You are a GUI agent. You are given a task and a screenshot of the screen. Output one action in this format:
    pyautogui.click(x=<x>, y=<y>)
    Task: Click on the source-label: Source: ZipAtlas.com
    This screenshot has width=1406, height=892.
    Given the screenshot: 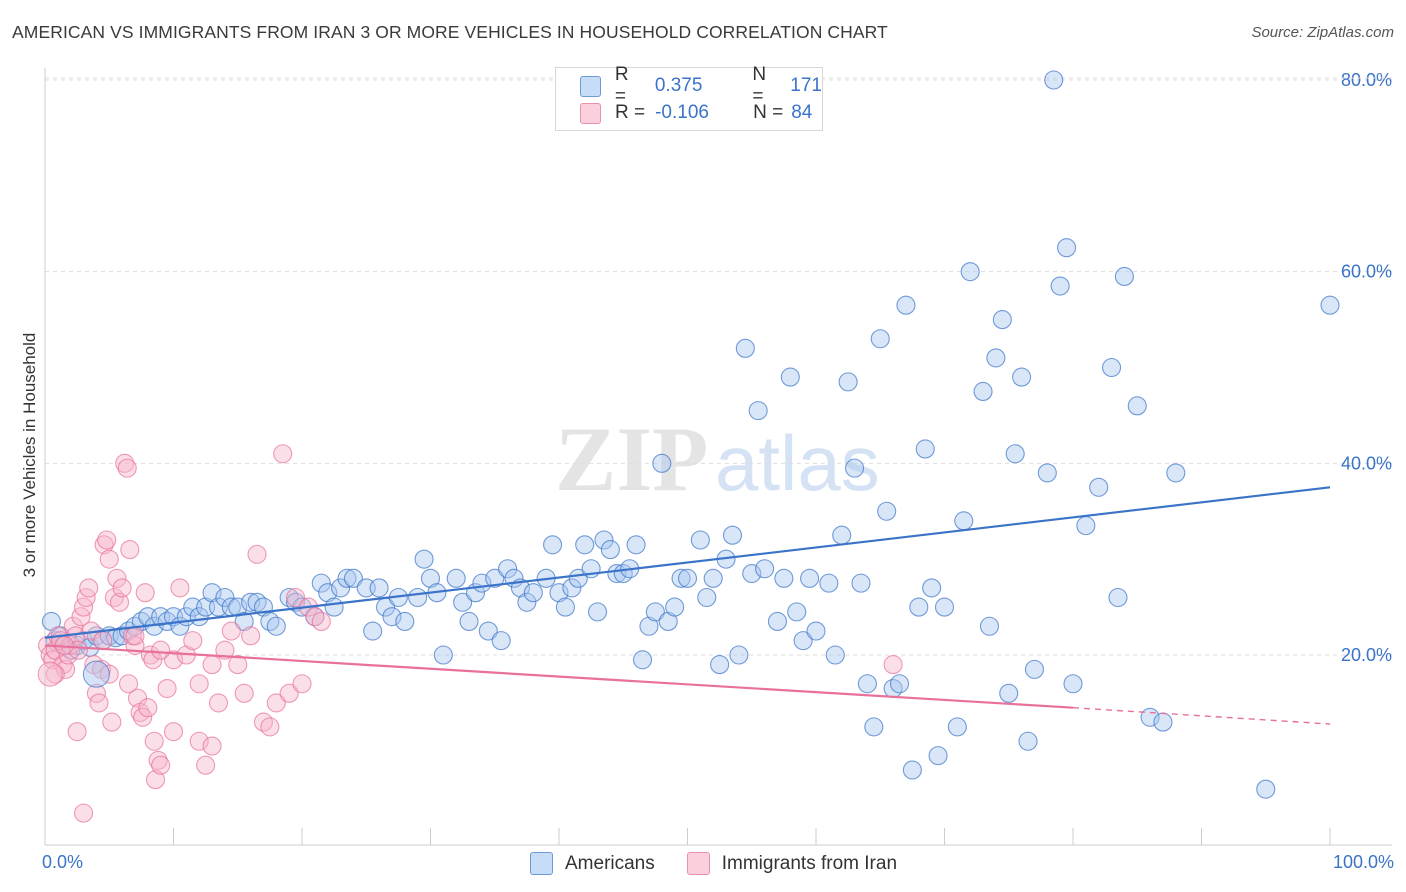 What is the action you would take?
    pyautogui.click(x=1322, y=32)
    